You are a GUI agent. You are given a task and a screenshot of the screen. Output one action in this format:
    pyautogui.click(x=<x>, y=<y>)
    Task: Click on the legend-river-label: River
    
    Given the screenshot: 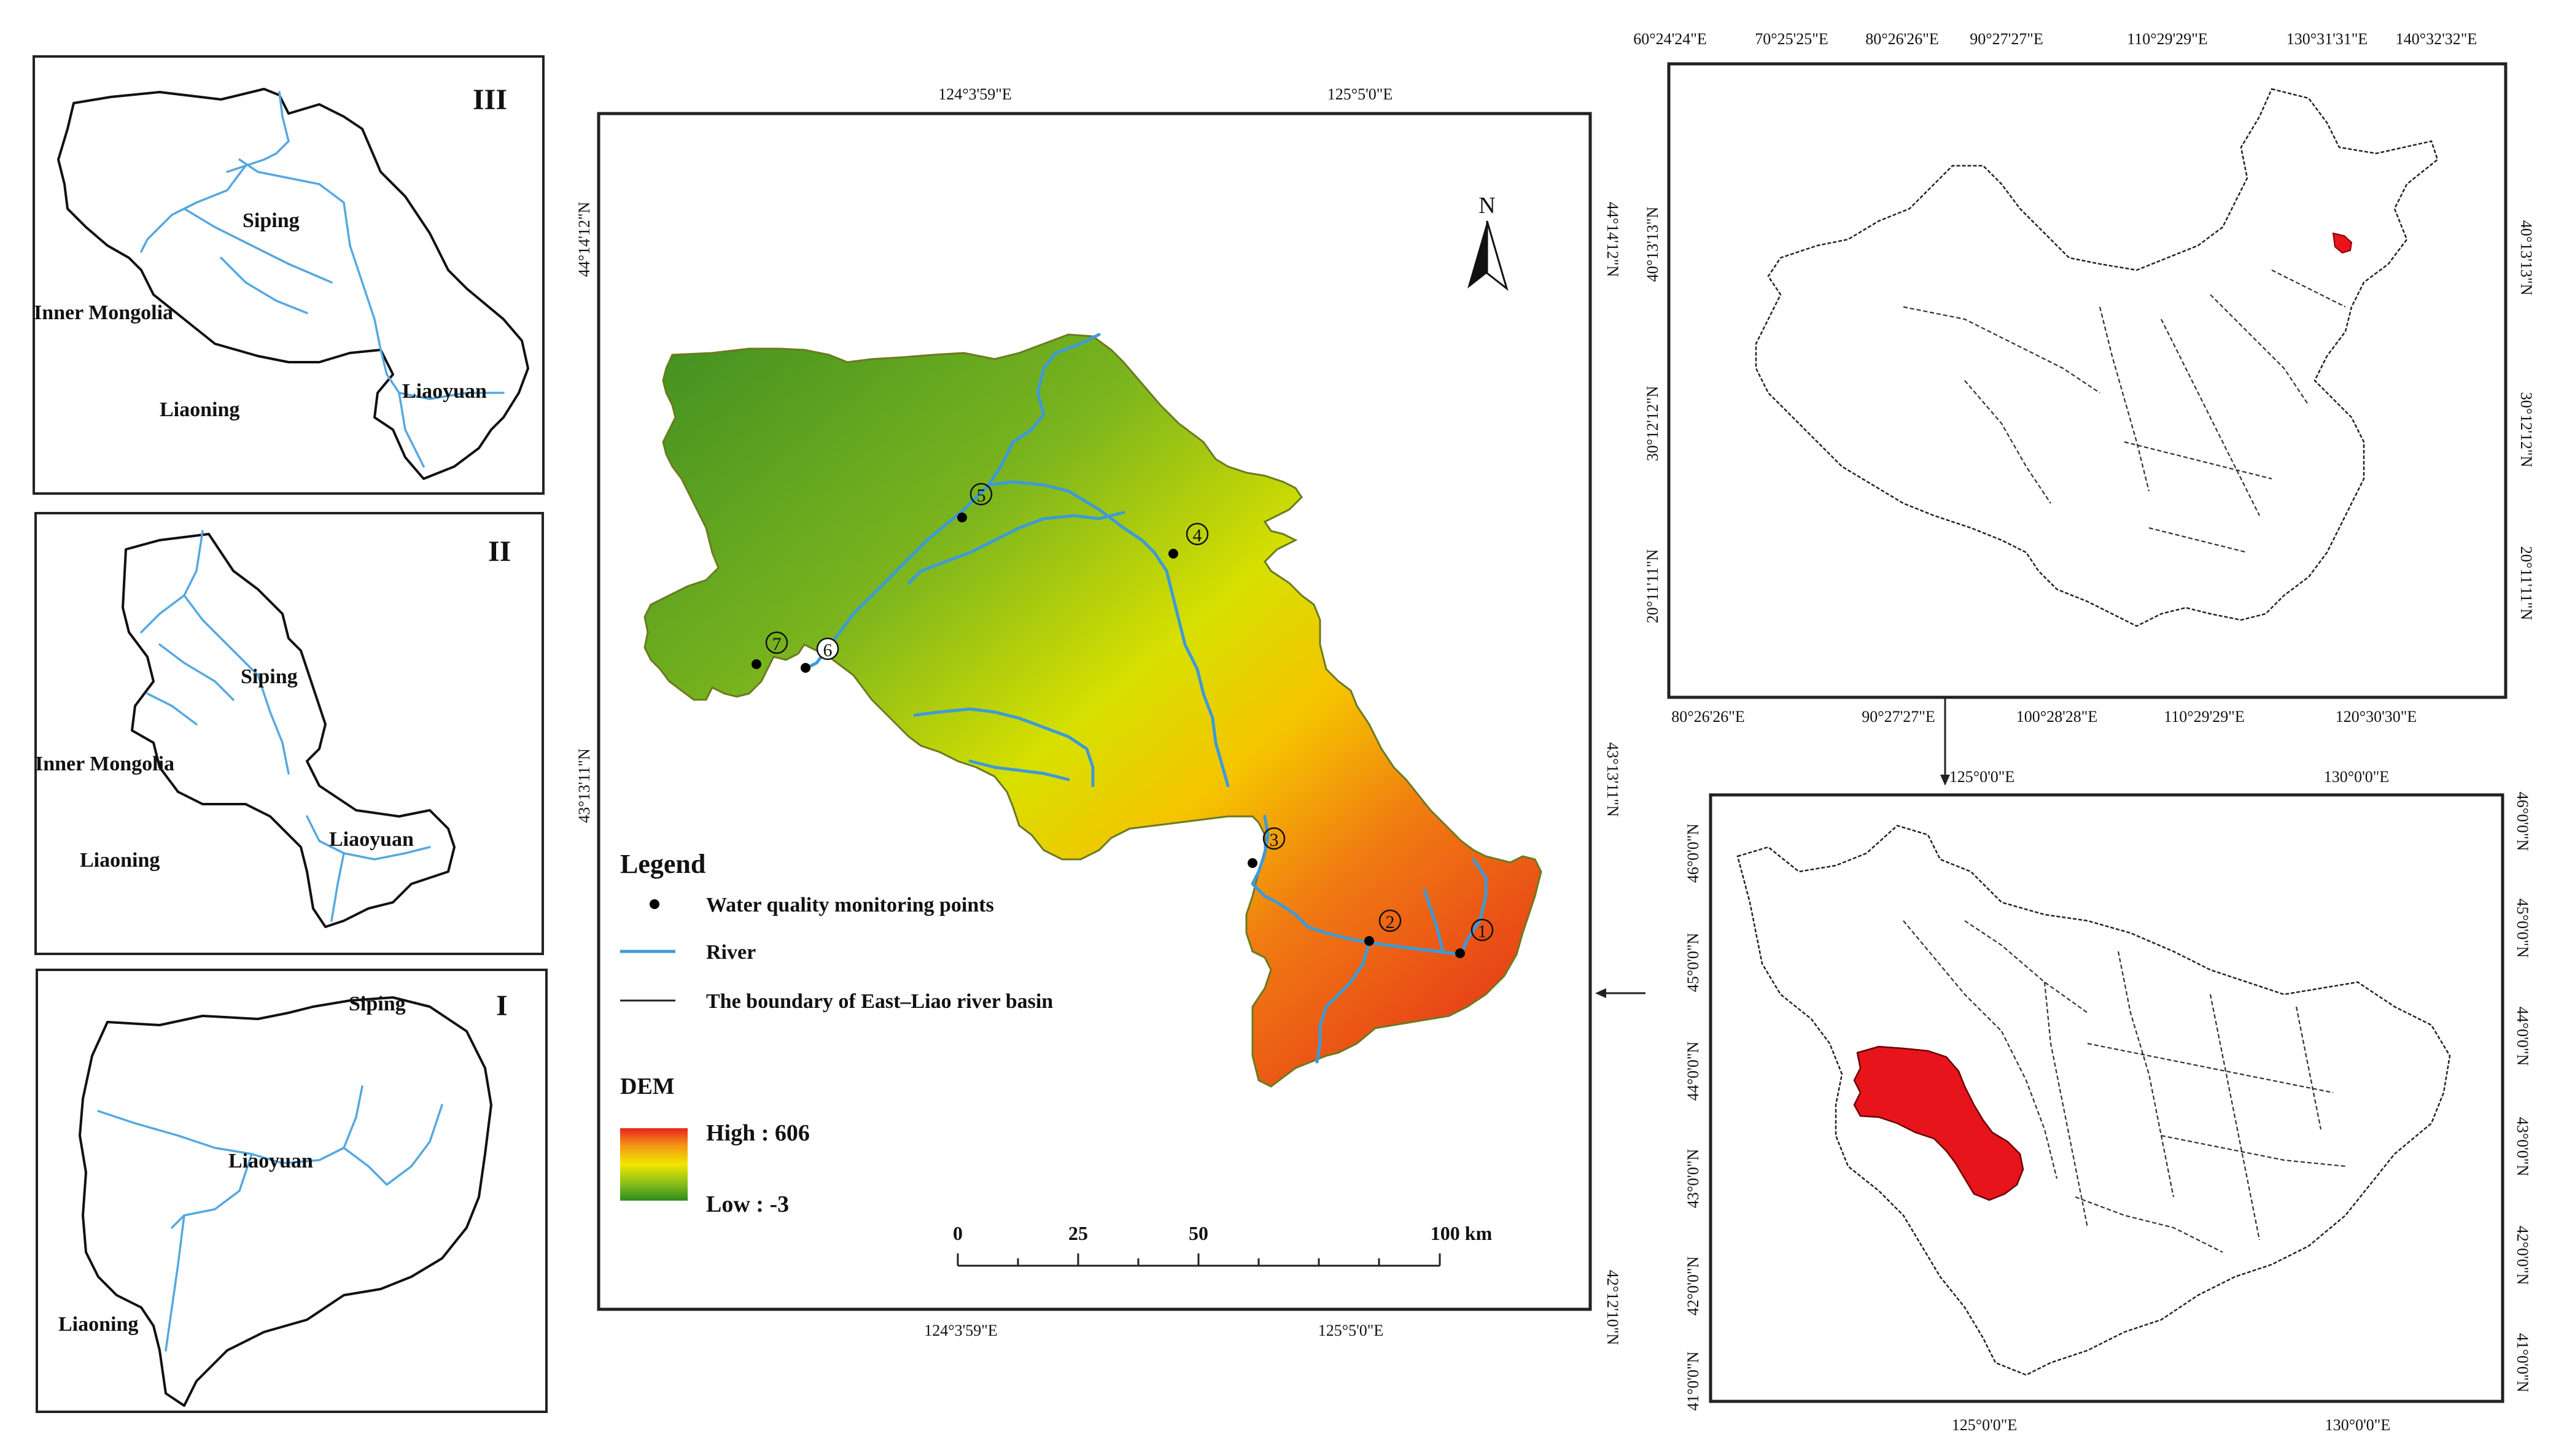 What is the action you would take?
    pyautogui.click(x=731, y=952)
    